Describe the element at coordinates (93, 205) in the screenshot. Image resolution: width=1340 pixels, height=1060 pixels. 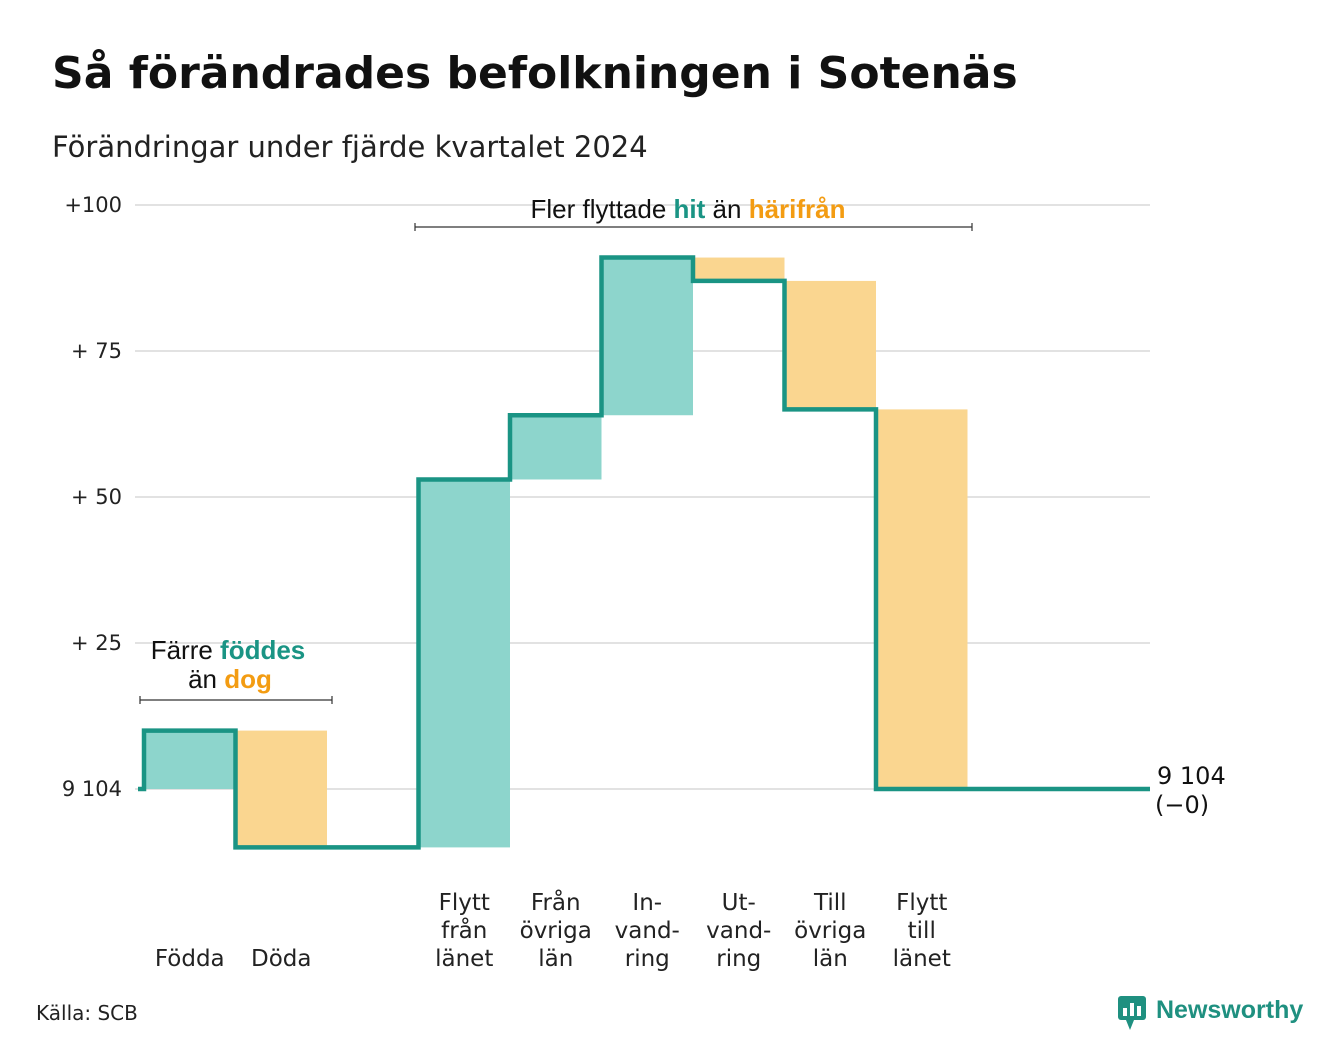
I see `y-tick-label: +100` at that location.